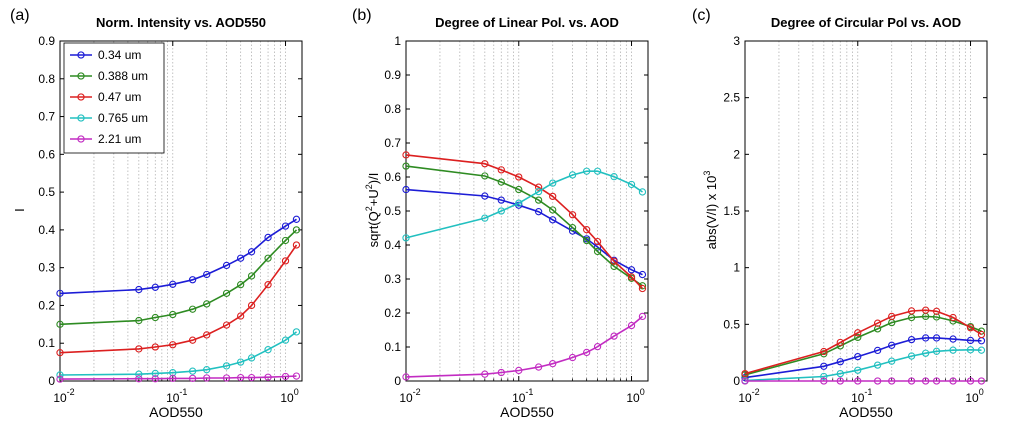 This screenshot has height=439, width=1024. Describe the element at coordinates (392, 347) in the screenshot. I see `y-tick-label: 0.1` at that location.